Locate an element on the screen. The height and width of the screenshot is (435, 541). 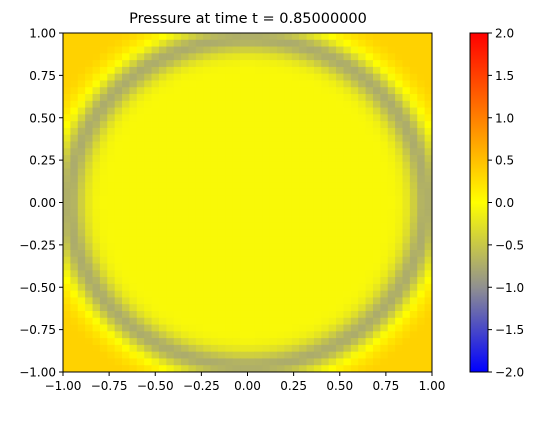
x-tick-label: 1.00 is located at coordinates (432, 386).